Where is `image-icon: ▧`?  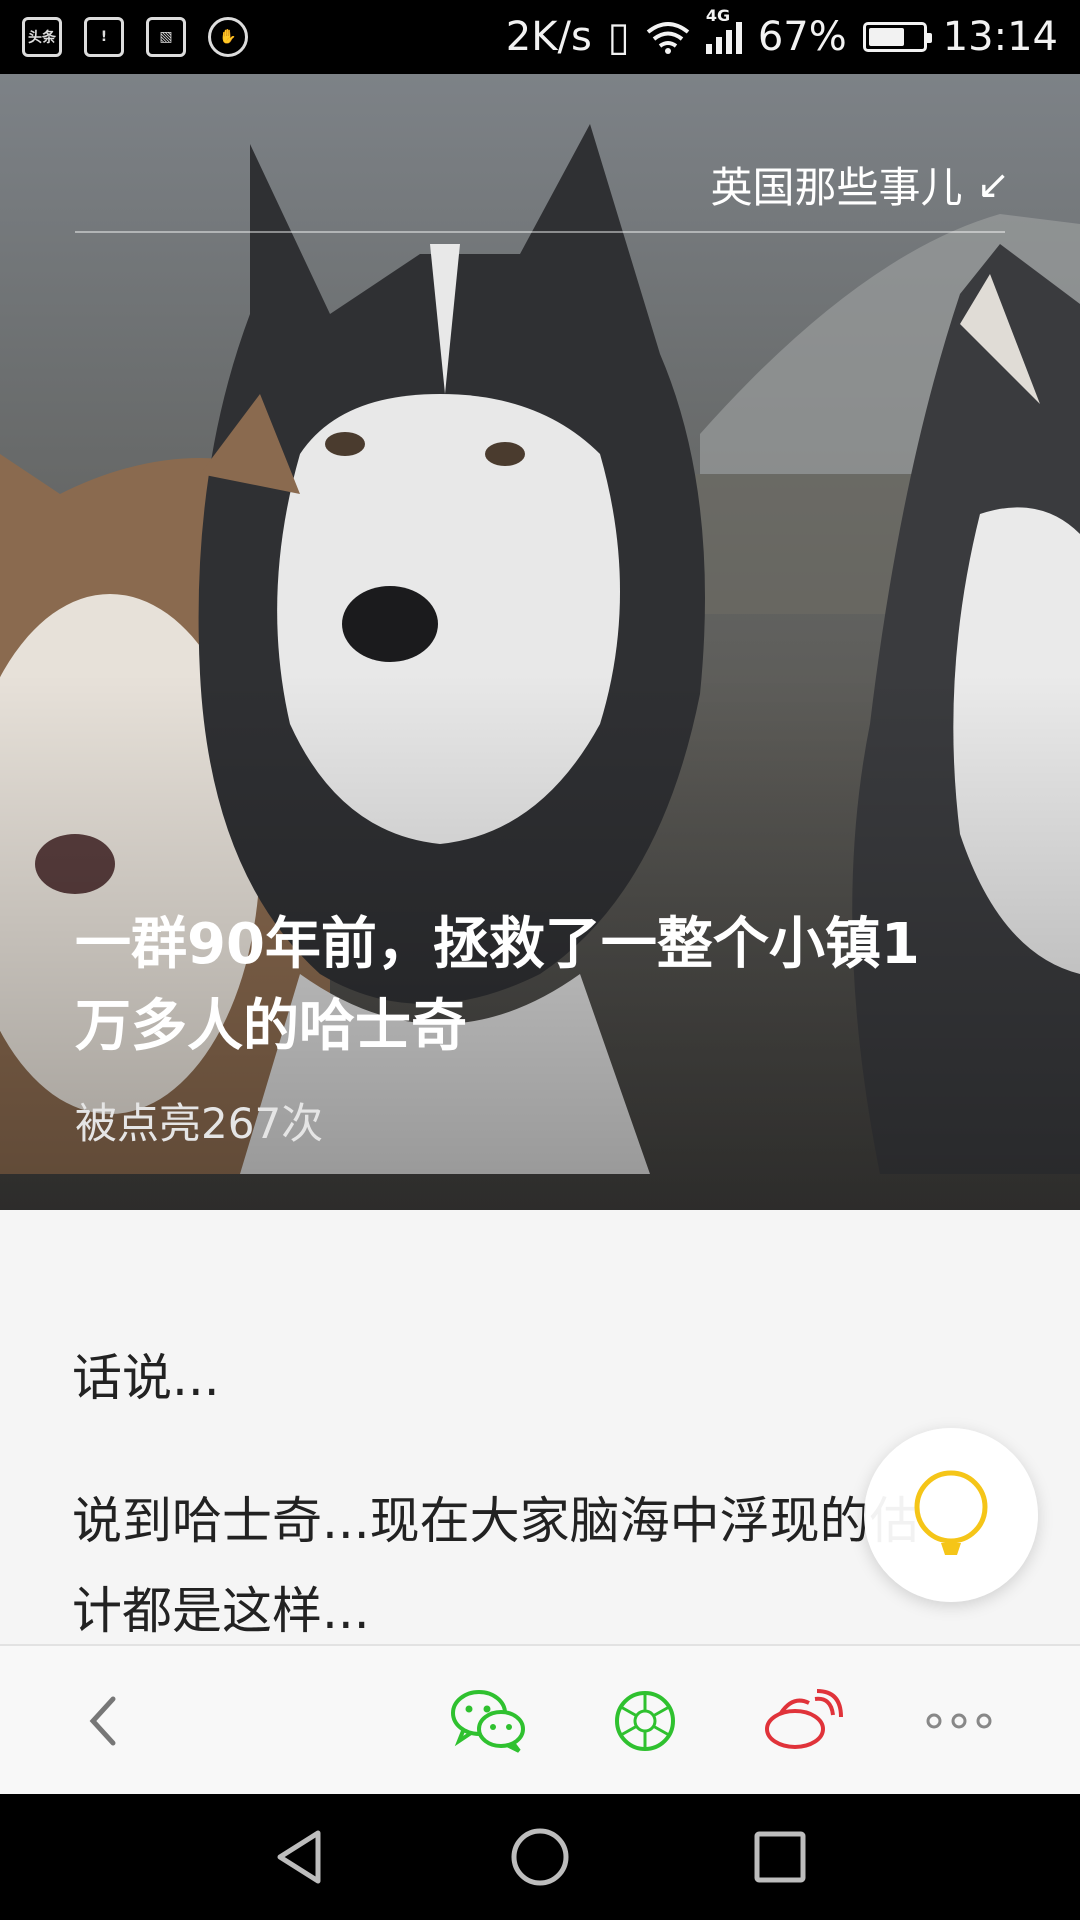 image-icon: ▧ is located at coordinates (166, 37).